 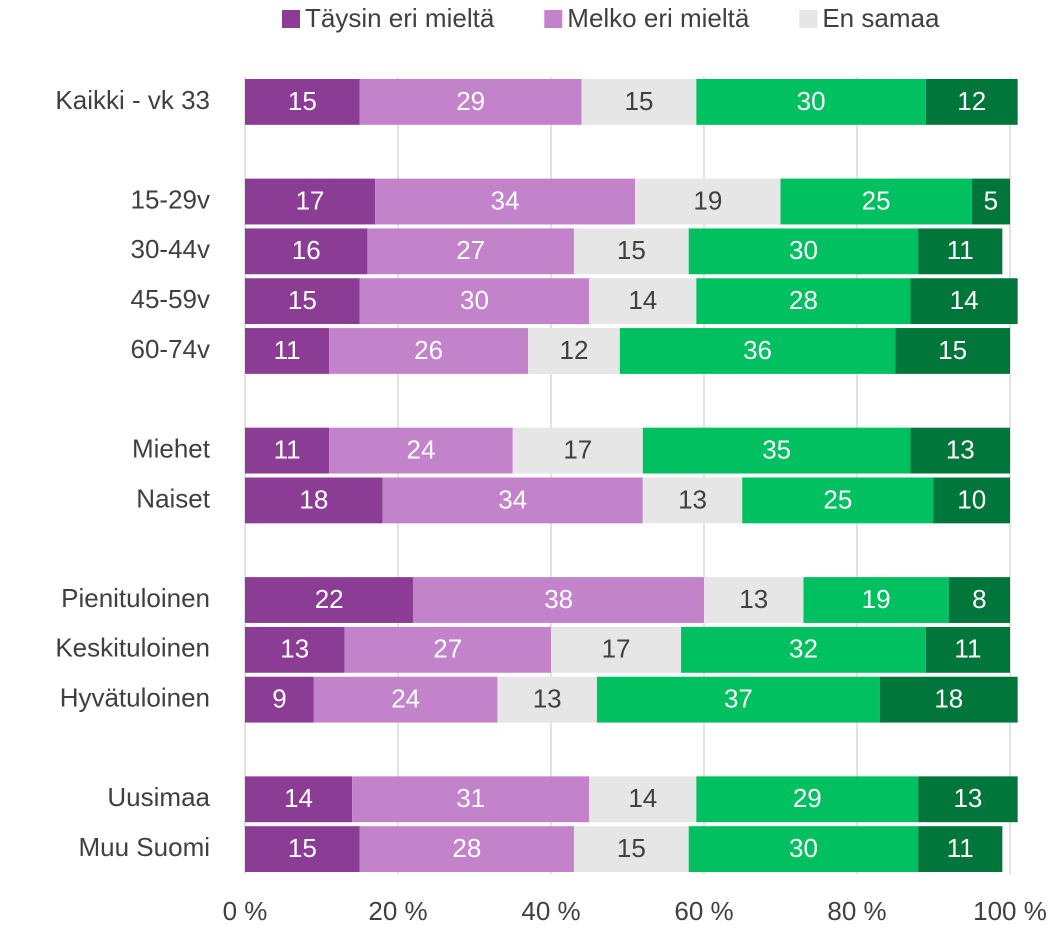 I want to click on y-tick-label: 15-29v, so click(x=171, y=199).